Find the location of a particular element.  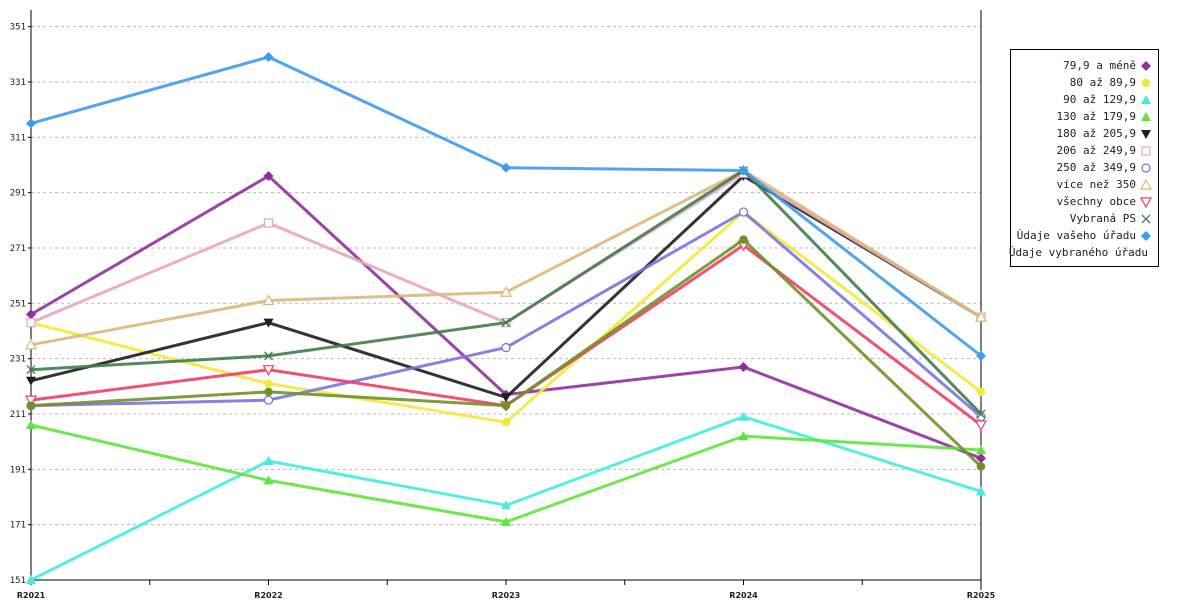

legend-label: 130 až 179,9 is located at coordinates (1096, 116).